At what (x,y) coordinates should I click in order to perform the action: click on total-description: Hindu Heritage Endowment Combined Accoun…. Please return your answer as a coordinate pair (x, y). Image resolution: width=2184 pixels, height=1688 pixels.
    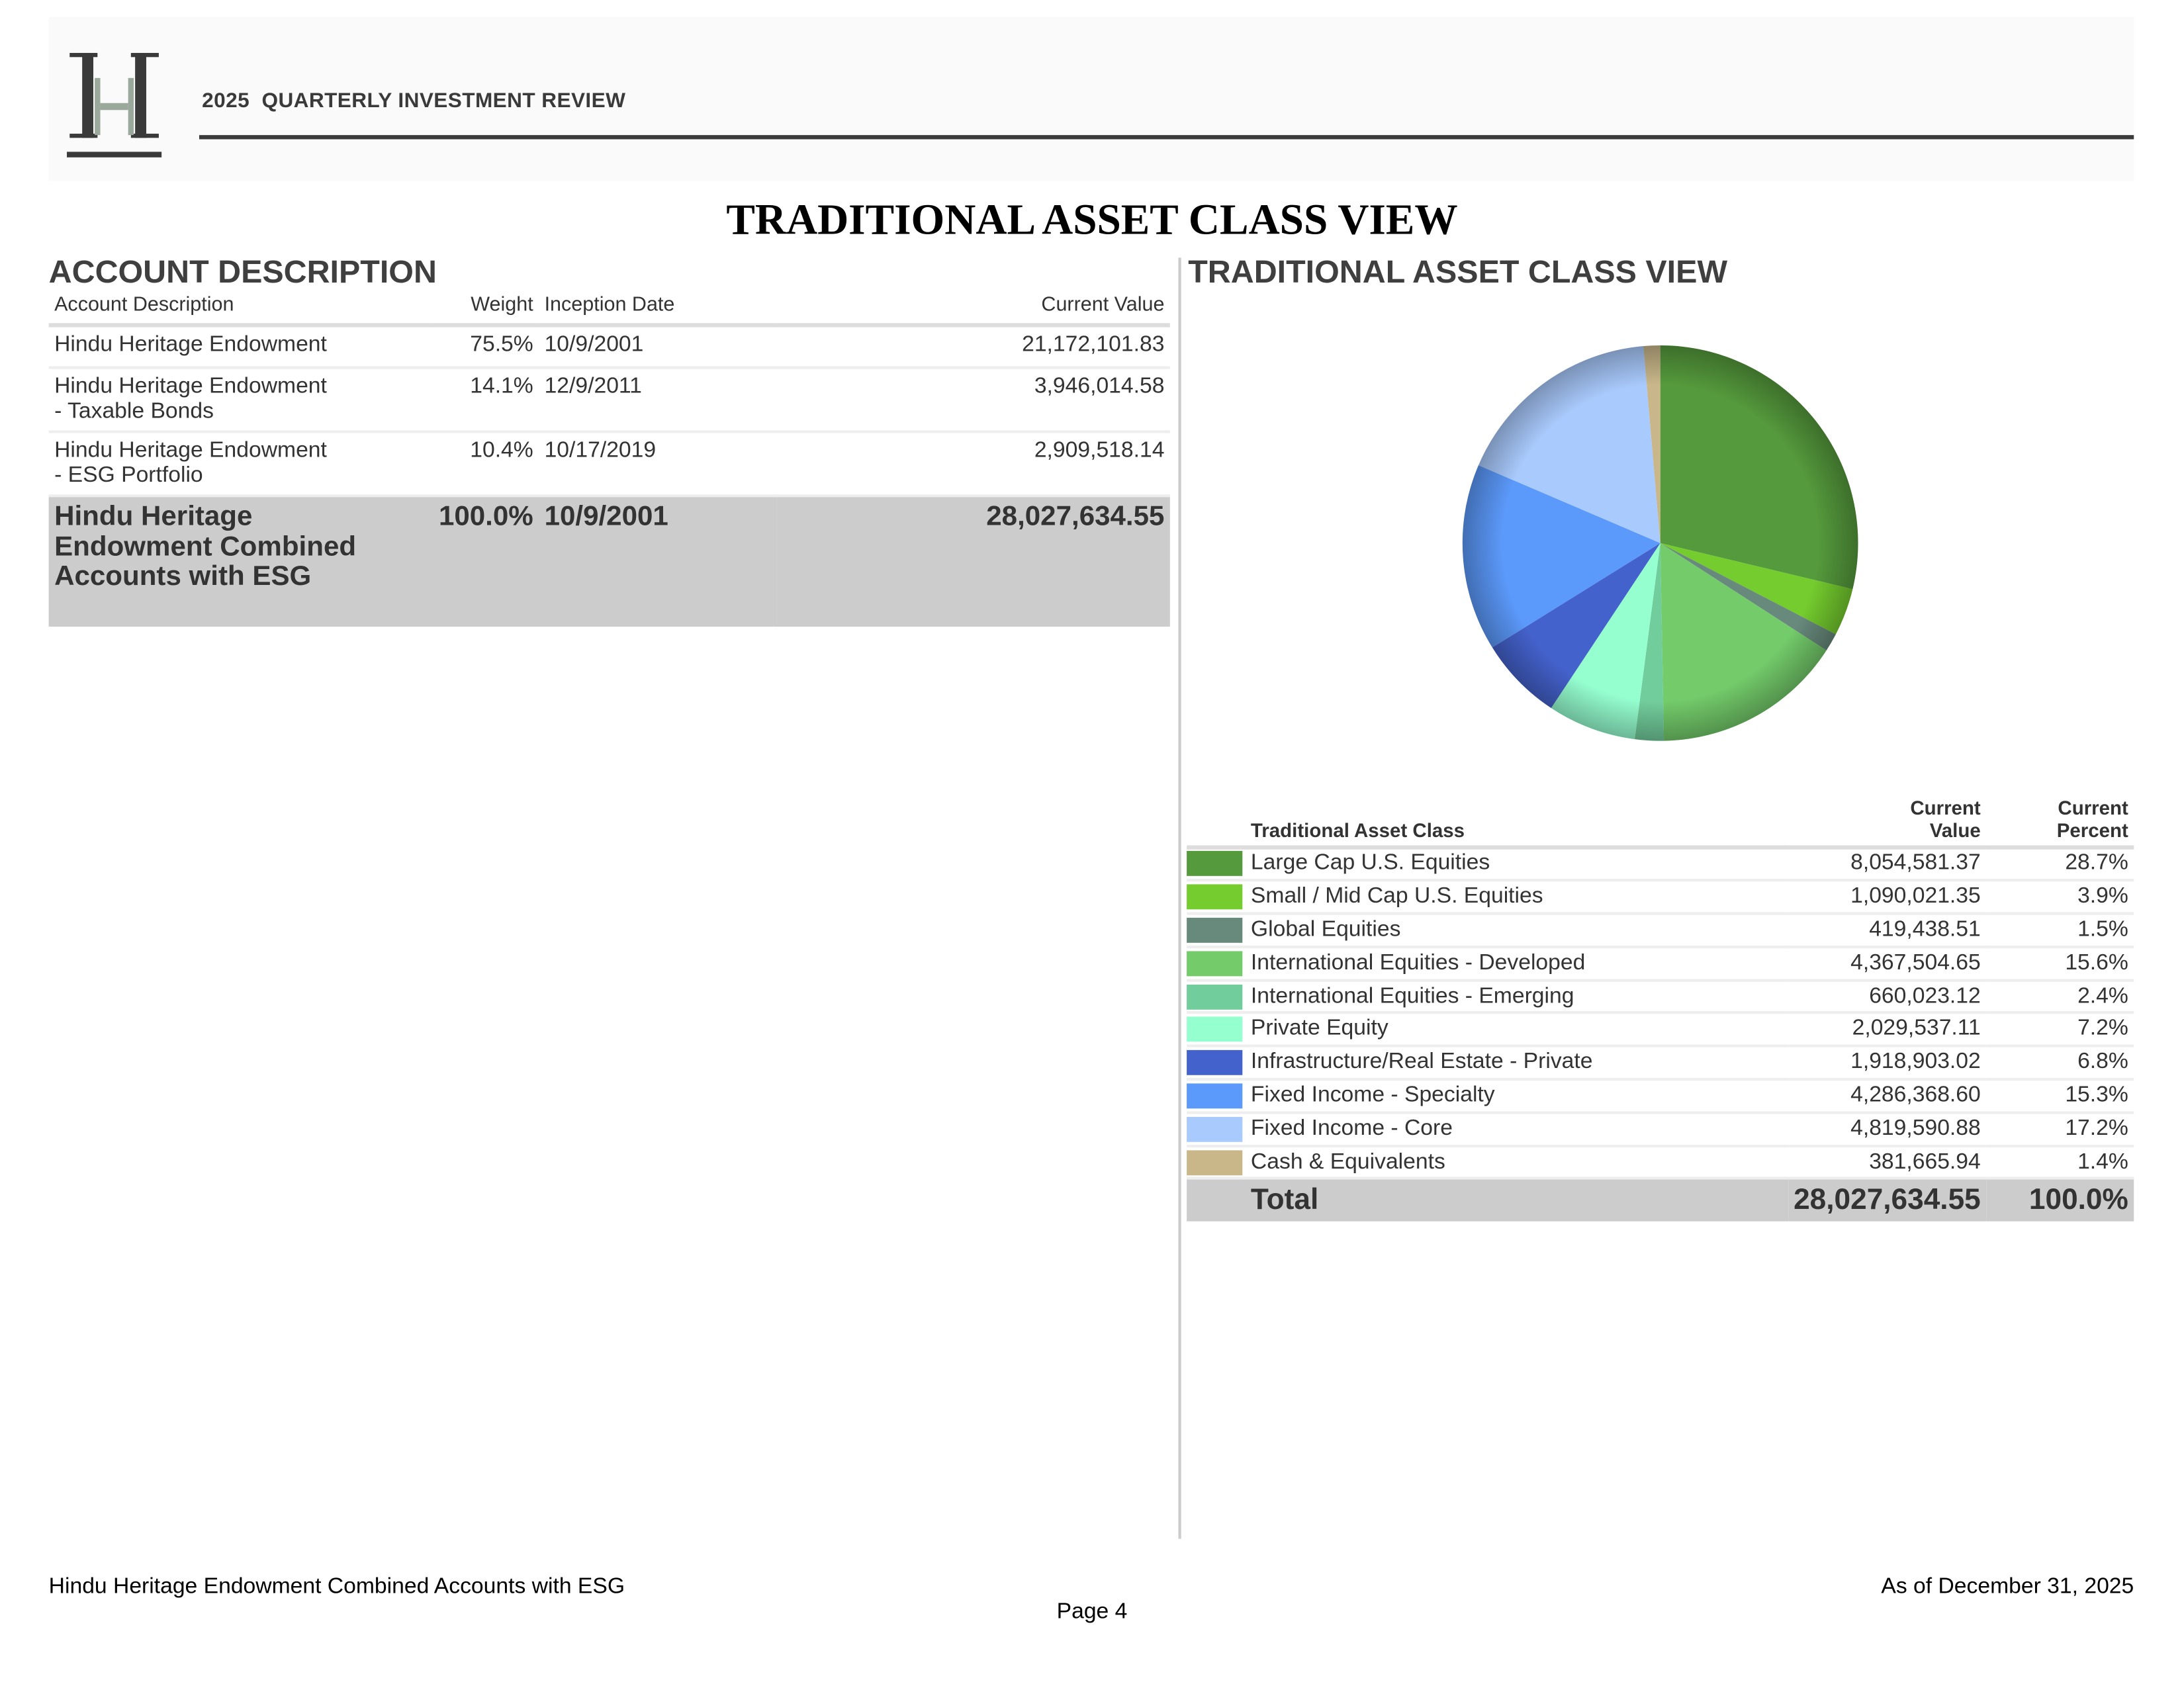
    Looking at the image, I should click on (240, 561).